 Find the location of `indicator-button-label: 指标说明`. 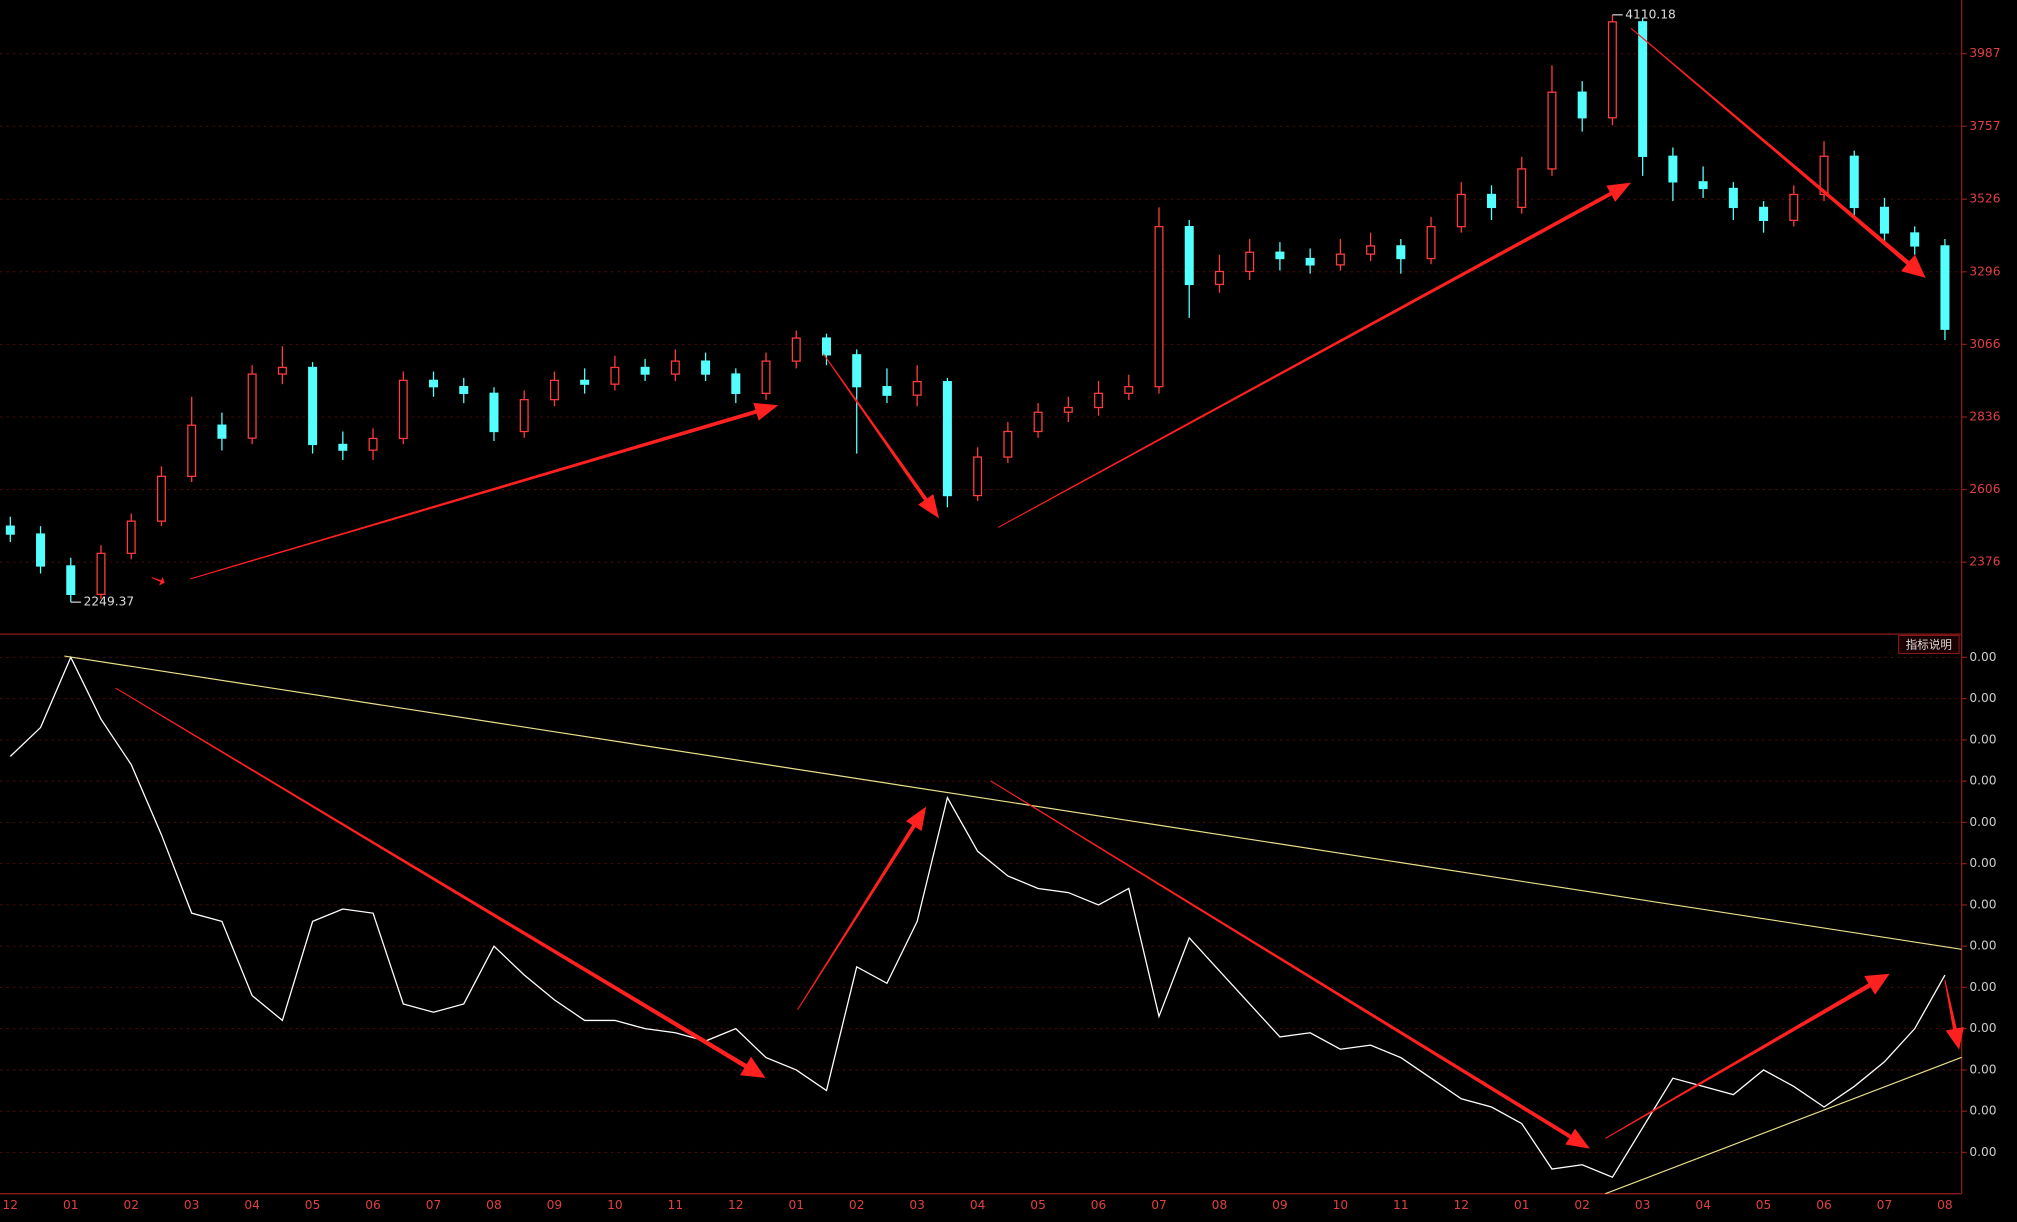

indicator-button-label: 指标说明 is located at coordinates (1929, 645).